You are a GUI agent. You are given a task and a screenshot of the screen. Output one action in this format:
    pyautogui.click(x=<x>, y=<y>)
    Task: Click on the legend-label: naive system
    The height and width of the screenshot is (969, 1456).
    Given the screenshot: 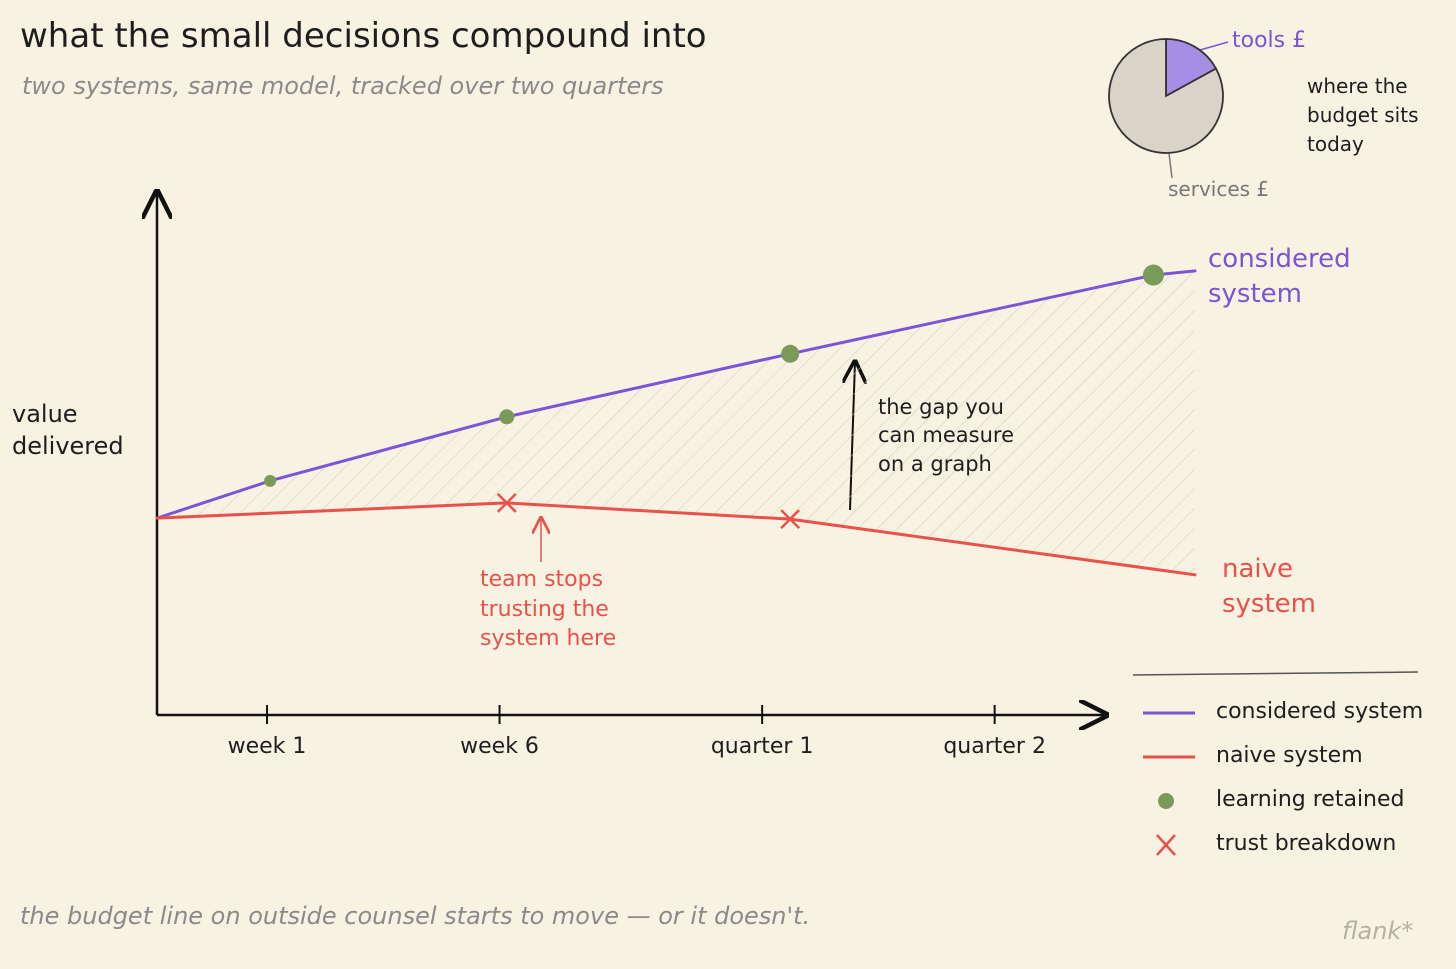 What is the action you would take?
    pyautogui.click(x=1289, y=755)
    